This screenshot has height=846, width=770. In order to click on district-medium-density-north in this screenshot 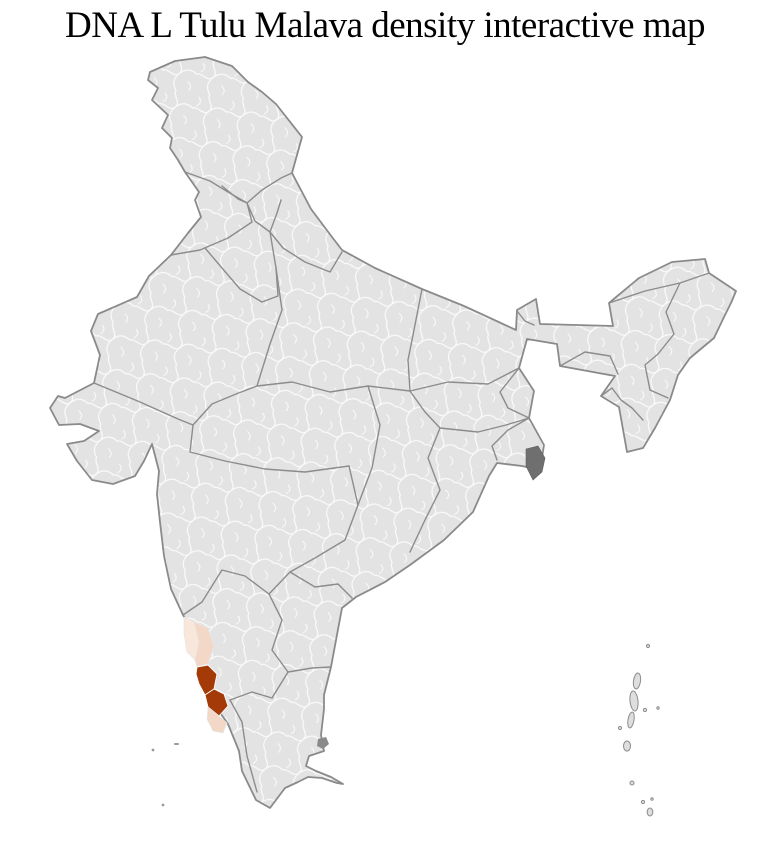, I will do `click(204, 644)`.